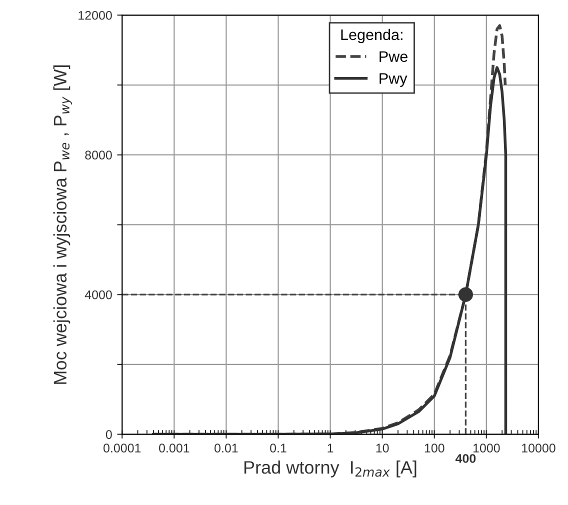  What do you see at coordinates (382, 448) in the screenshot?
I see `x-tick-label: 10` at bounding box center [382, 448].